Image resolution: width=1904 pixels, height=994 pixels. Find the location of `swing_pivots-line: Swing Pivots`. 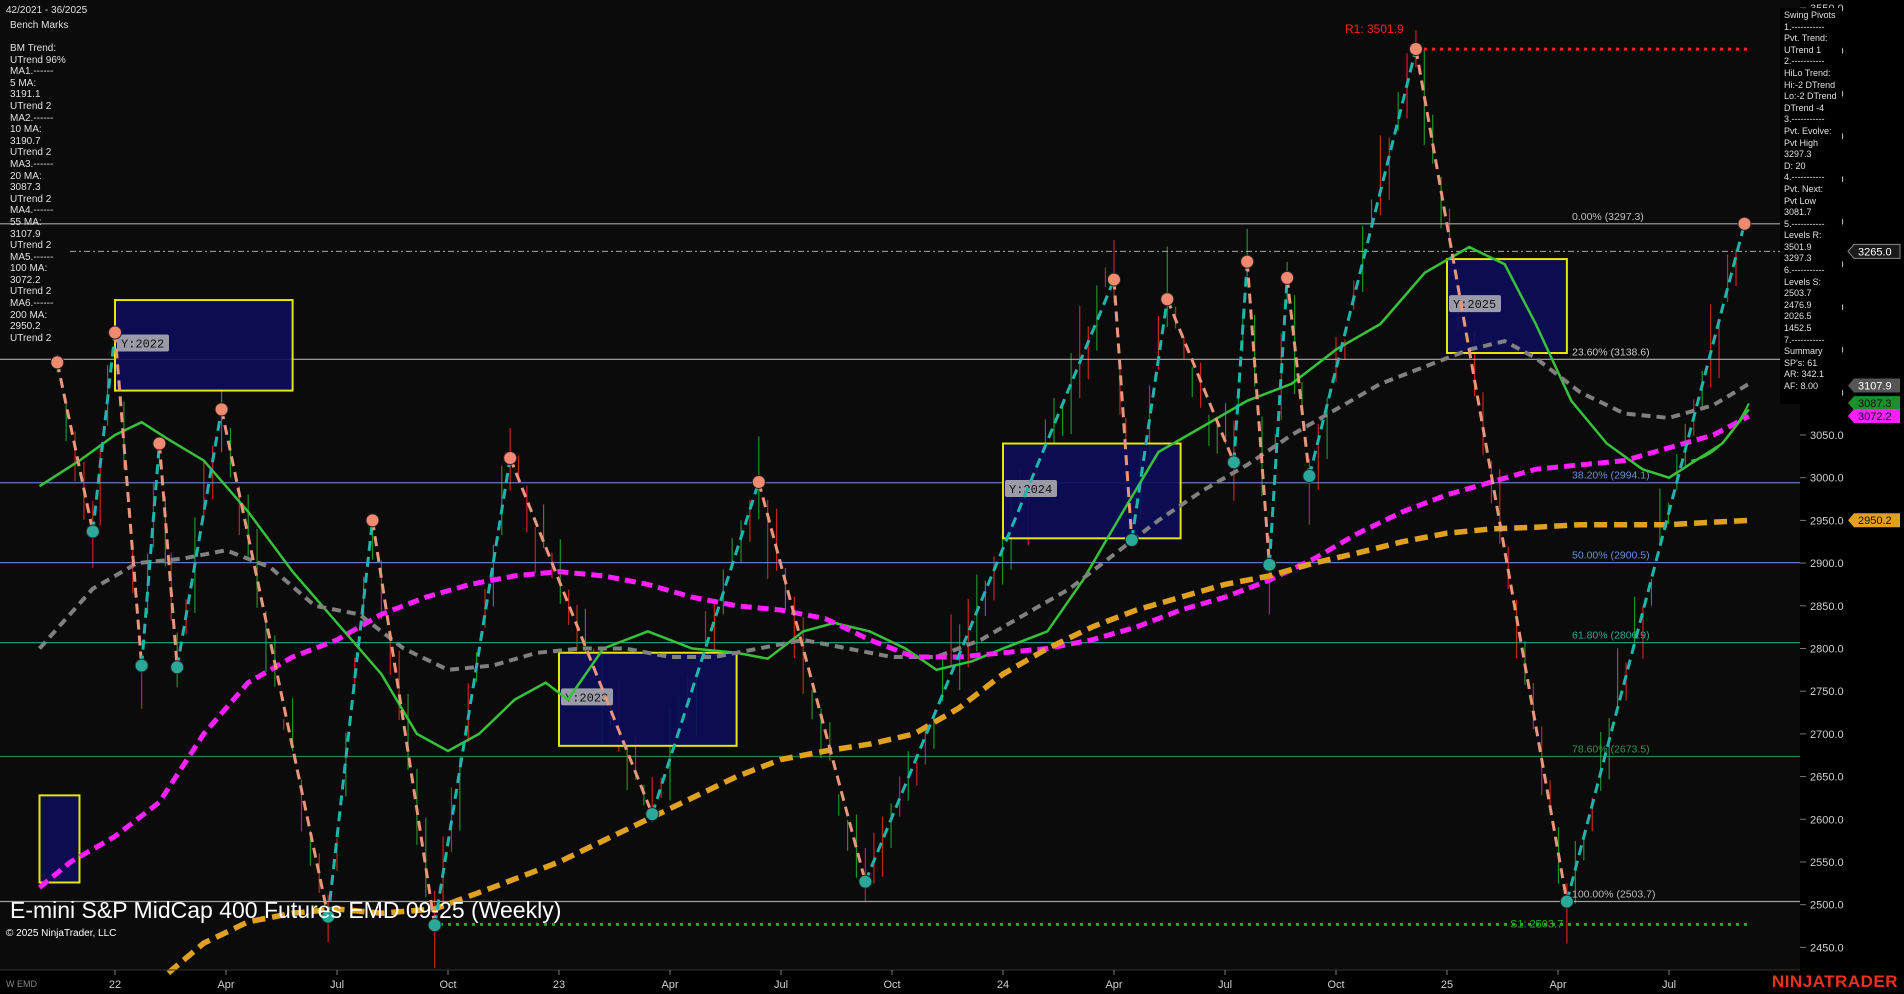

swing_pivots-line: Swing Pivots is located at coordinates (1810, 15).